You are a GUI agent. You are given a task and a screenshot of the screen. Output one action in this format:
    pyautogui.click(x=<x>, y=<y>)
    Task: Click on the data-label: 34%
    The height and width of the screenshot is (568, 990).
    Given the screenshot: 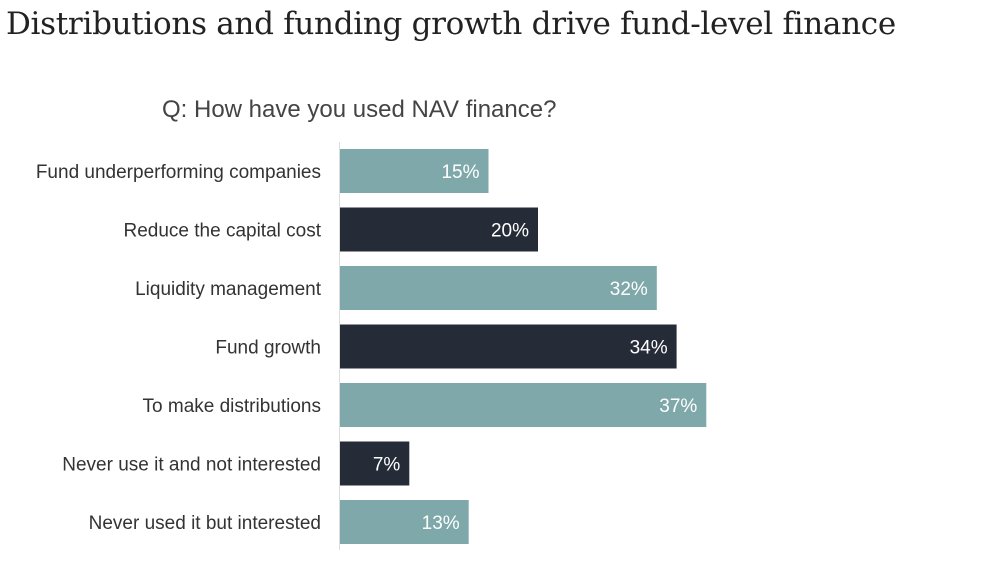 What is the action you would take?
    pyautogui.click(x=649, y=348)
    